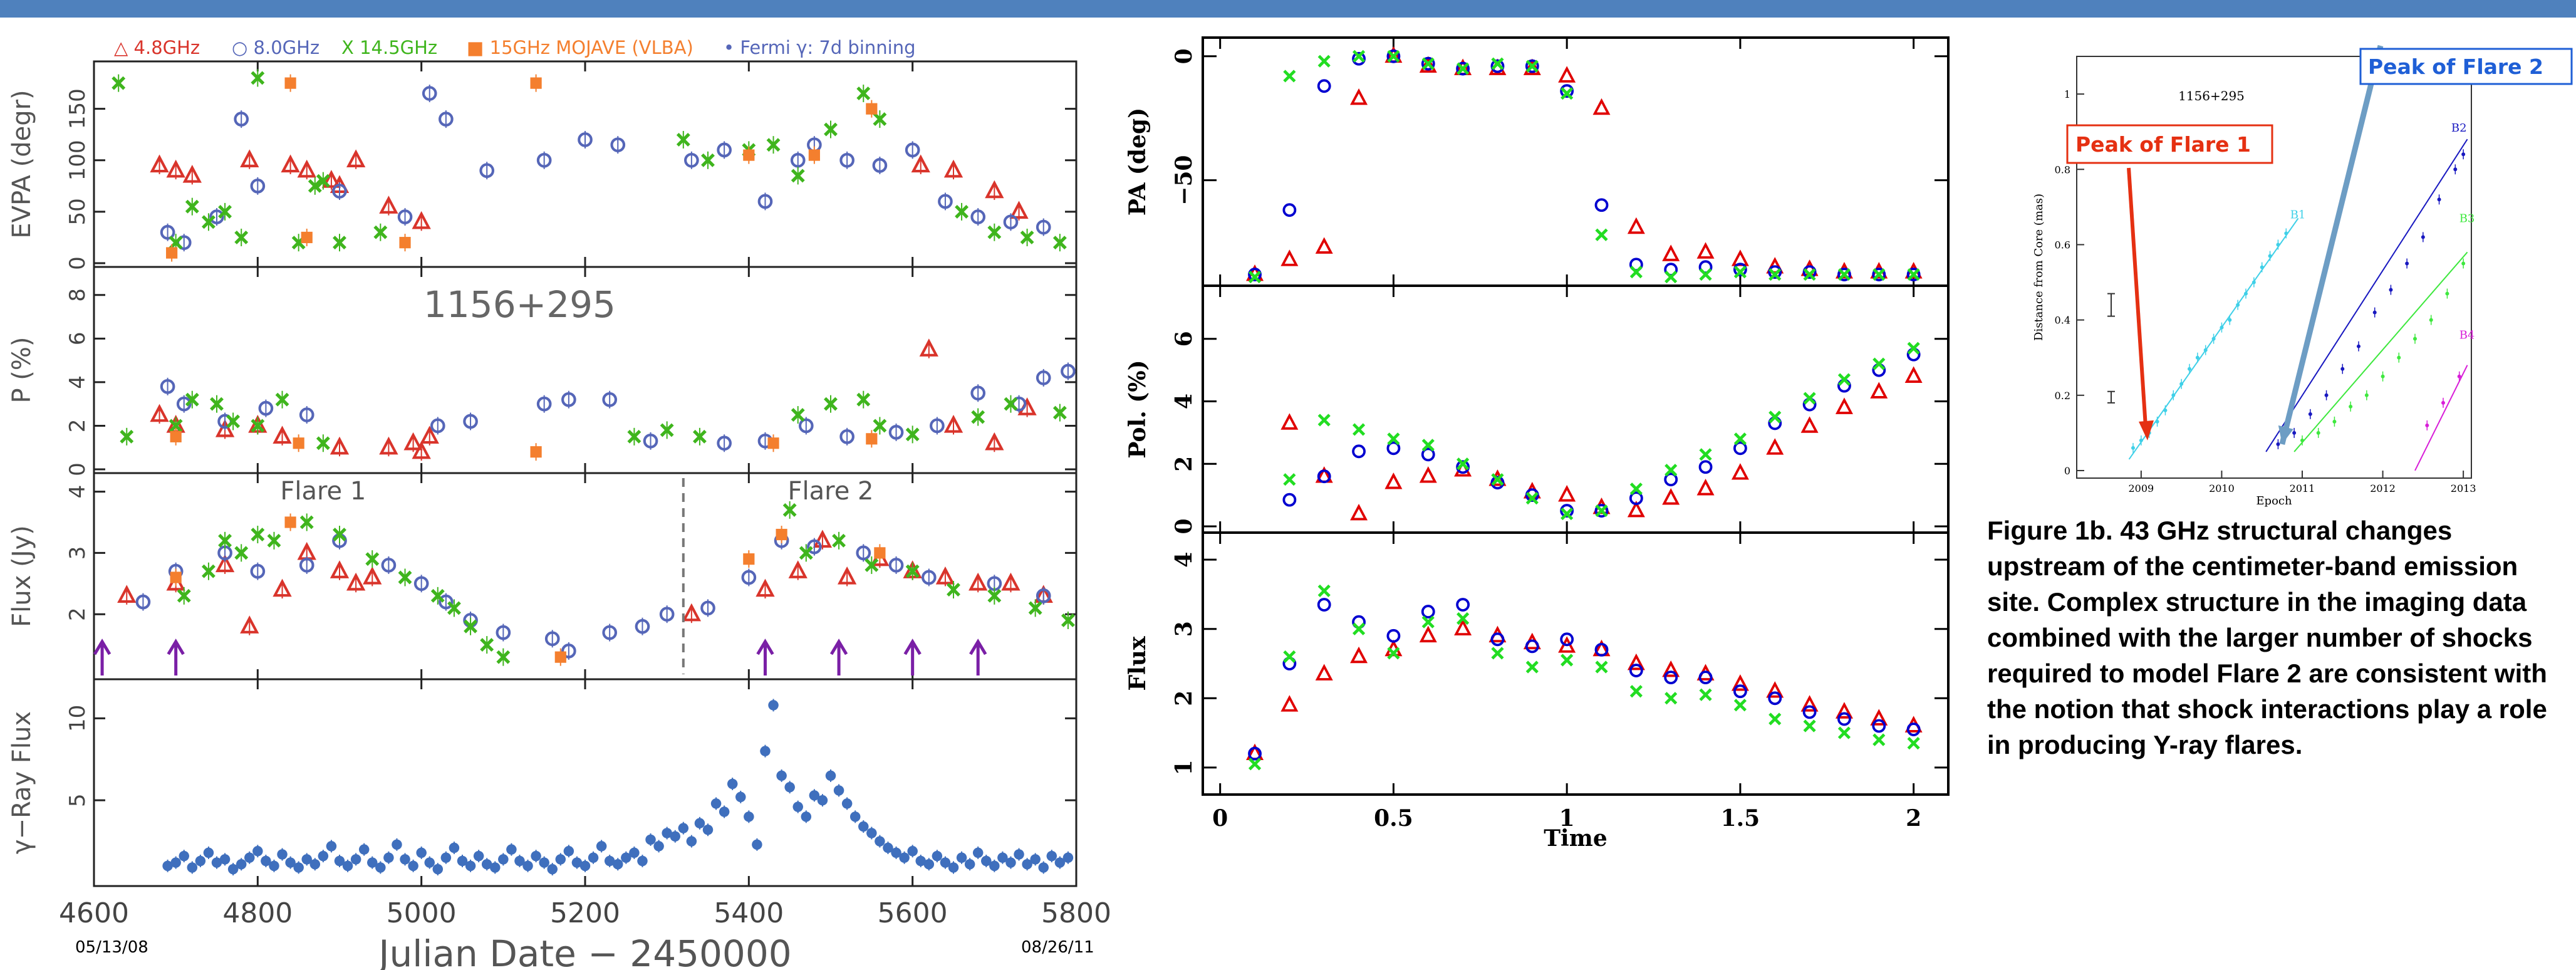 The height and width of the screenshot is (970, 2576). I want to click on callout-arrow, so click(2137, 297).